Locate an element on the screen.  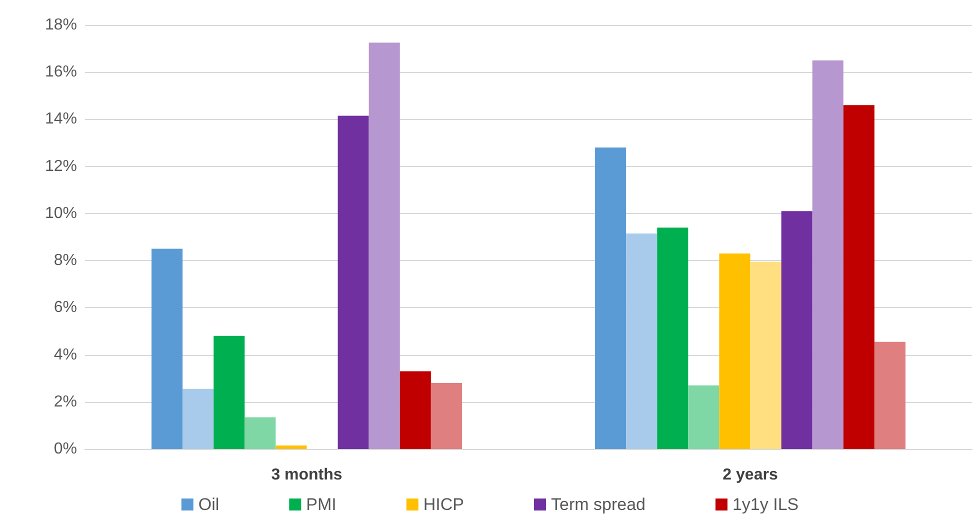
y-tick-label: 10% is located at coordinates (60, 213).